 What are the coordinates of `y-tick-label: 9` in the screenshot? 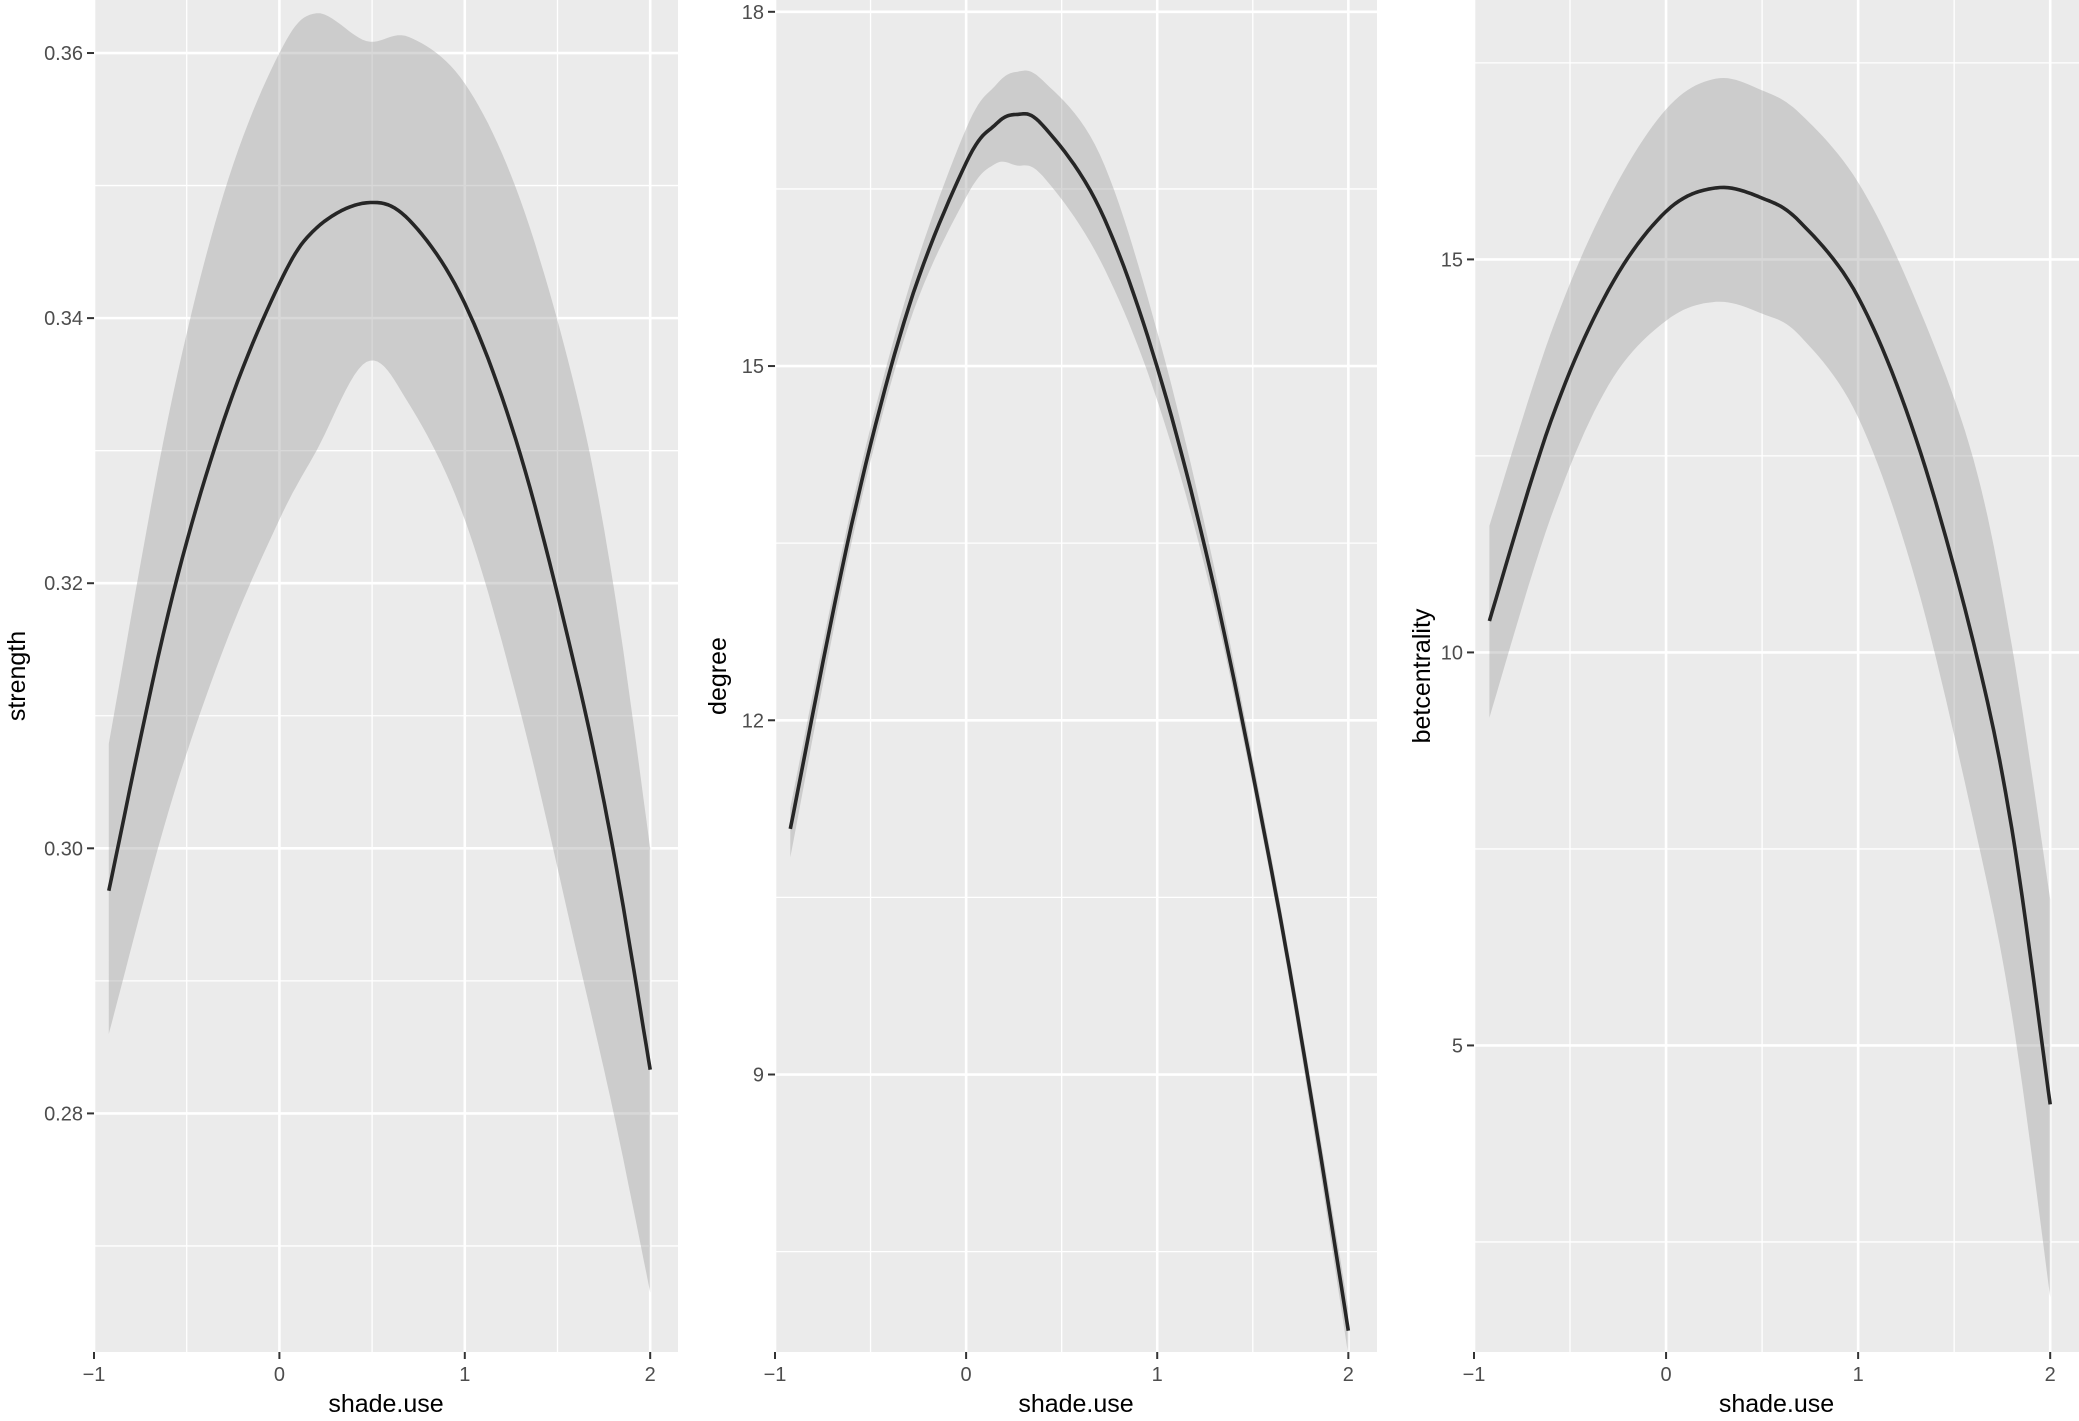 It's located at (758, 1076).